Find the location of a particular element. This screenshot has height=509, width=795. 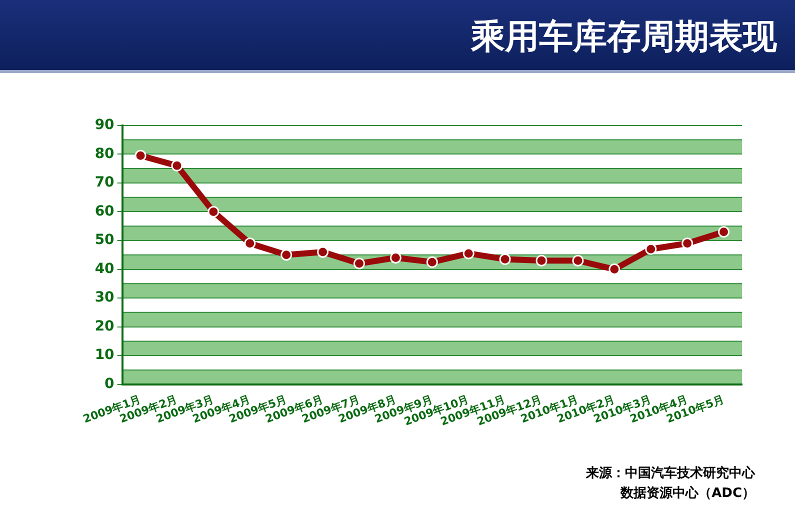

y-tick-label: 80 is located at coordinates (104, 154).